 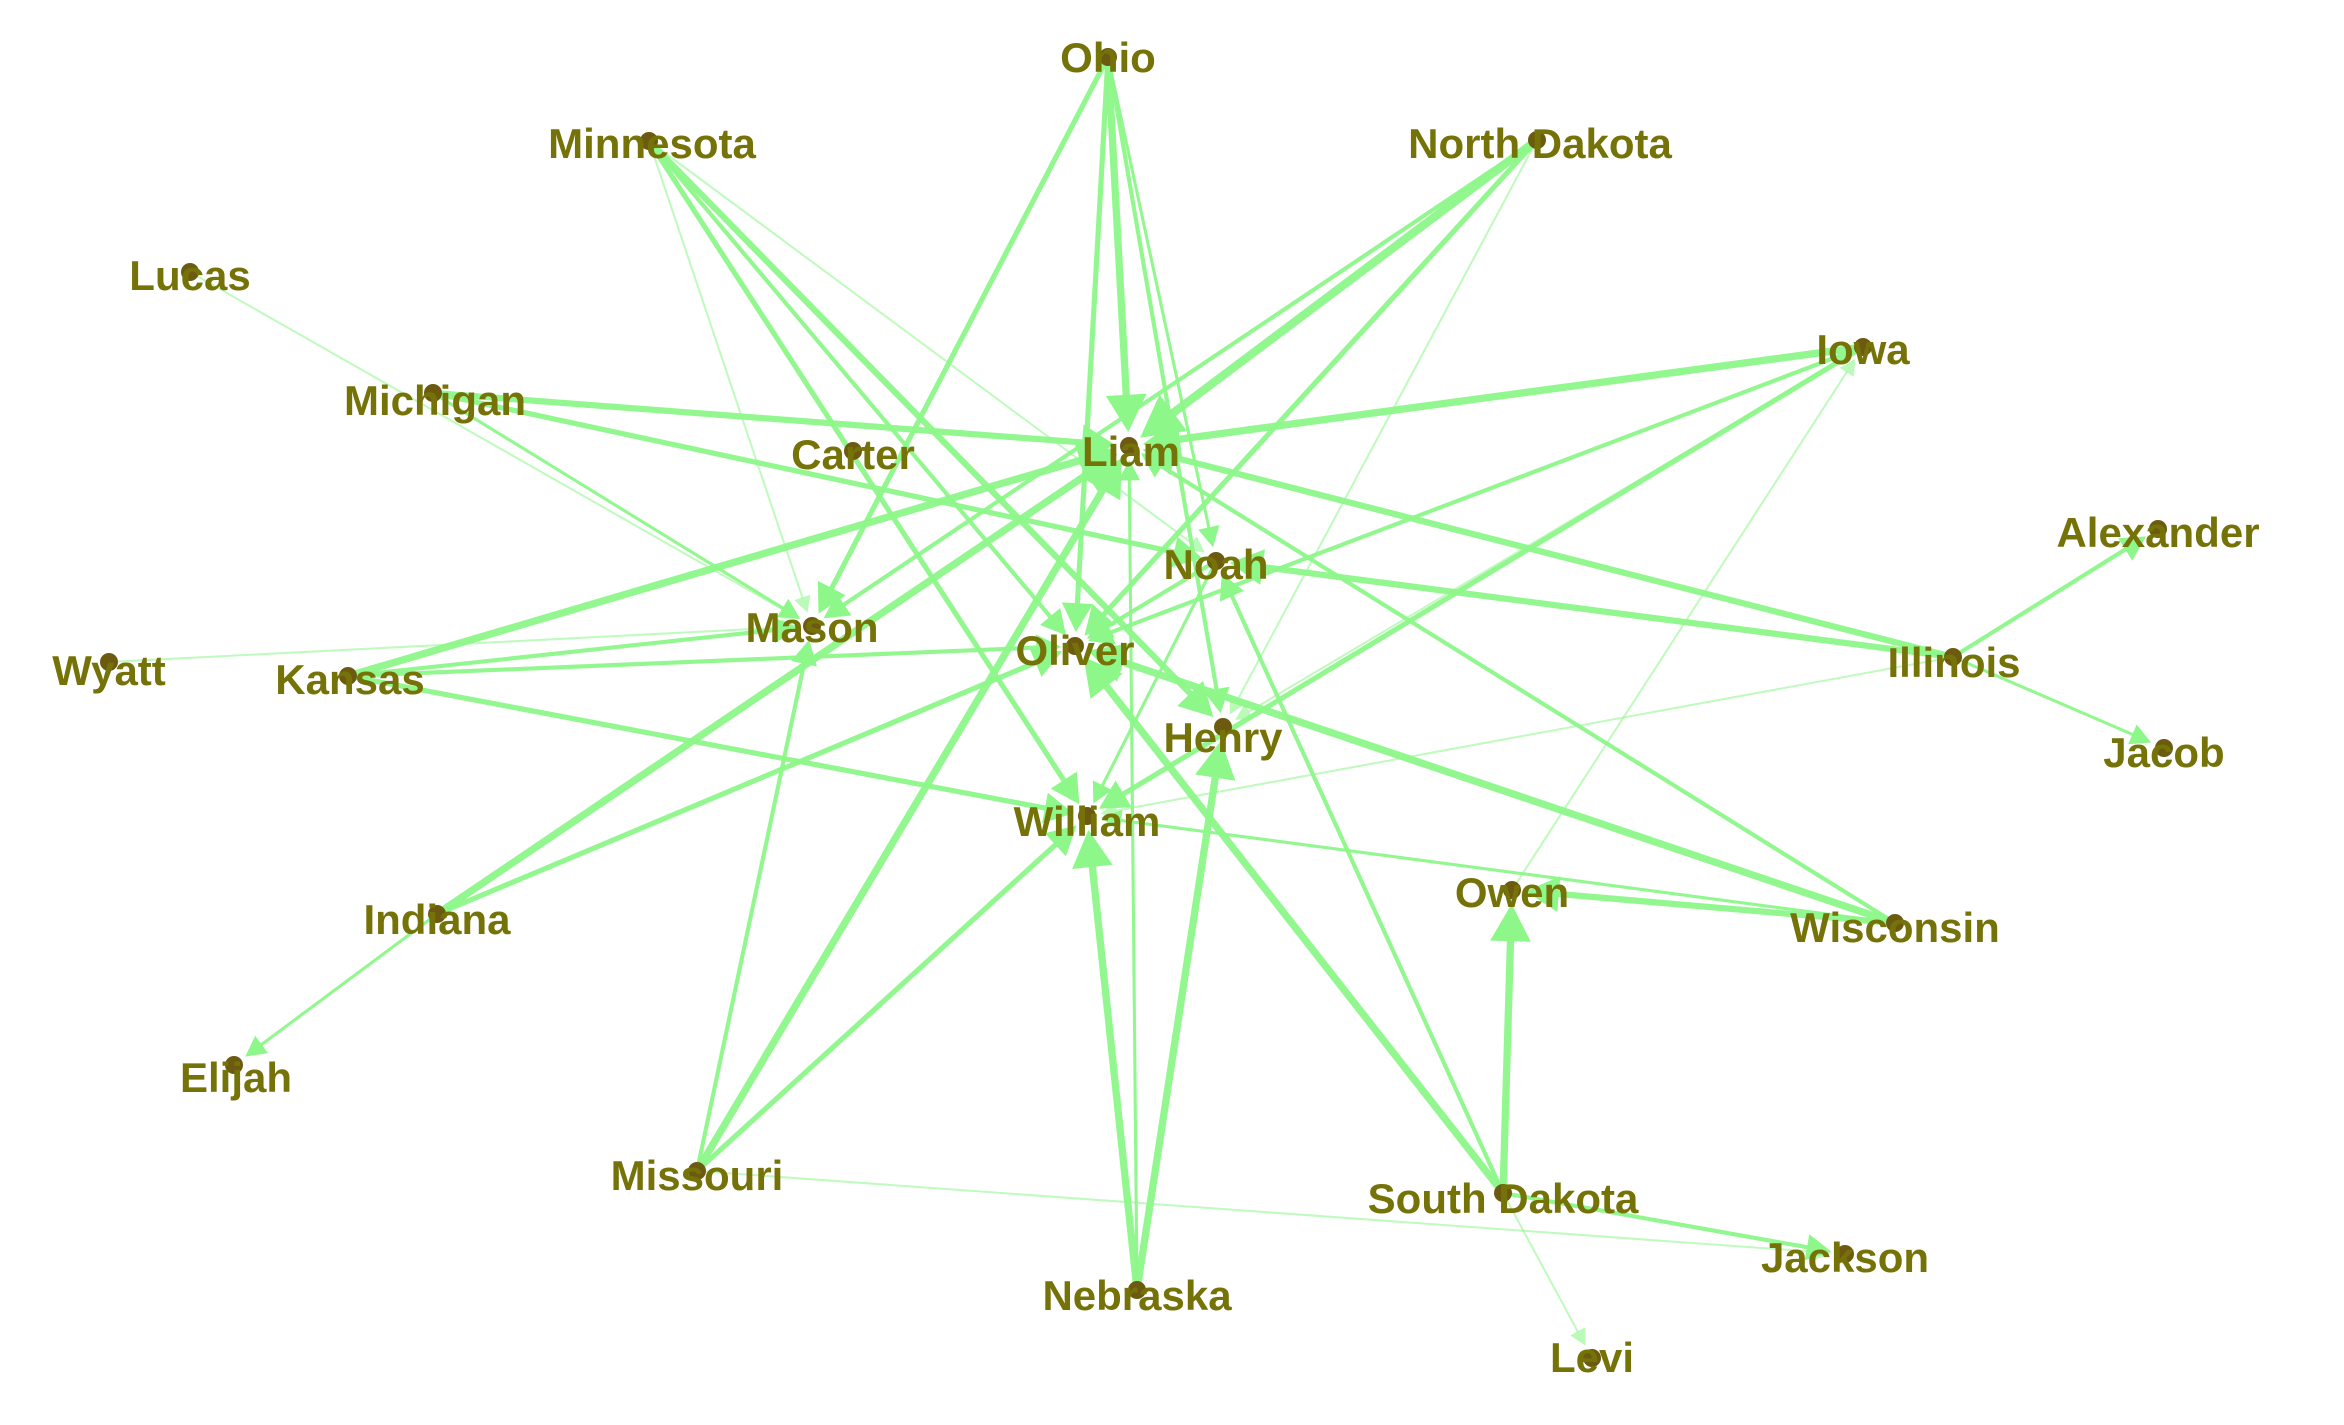 I want to click on node-label-ohio: Ohio, so click(x=1108, y=57).